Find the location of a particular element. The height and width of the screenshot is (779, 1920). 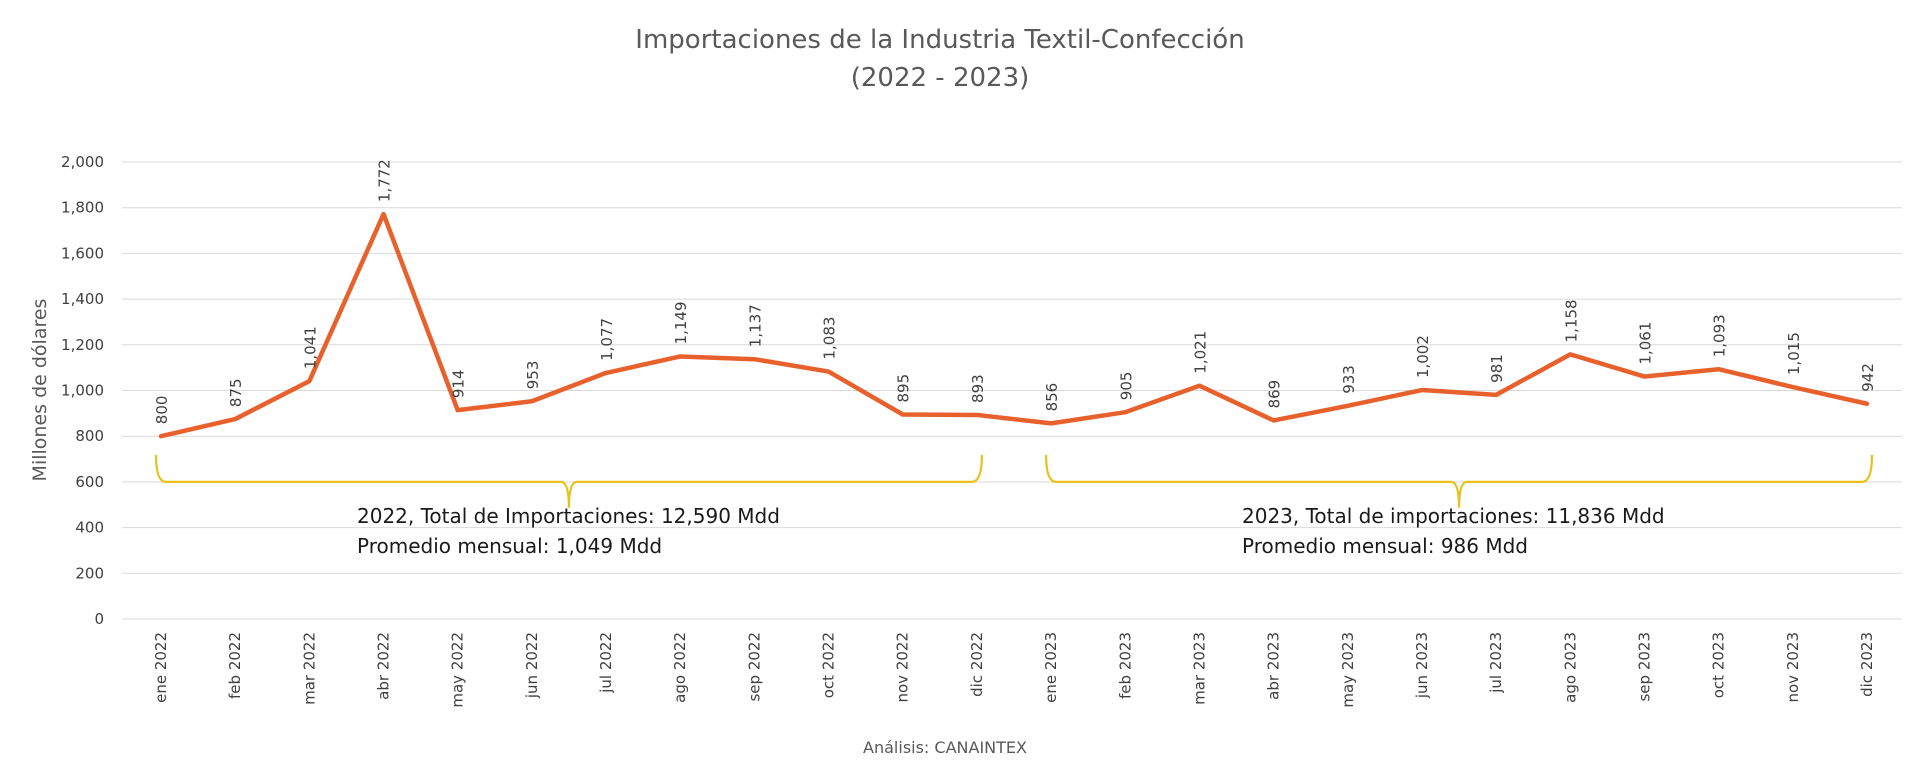

x-tick-label: feb 2022 is located at coordinates (235, 665).